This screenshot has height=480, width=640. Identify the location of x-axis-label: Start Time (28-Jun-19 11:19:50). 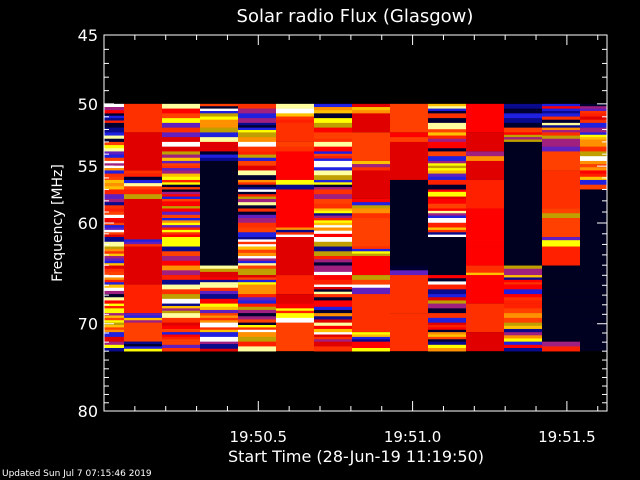
(356, 456).